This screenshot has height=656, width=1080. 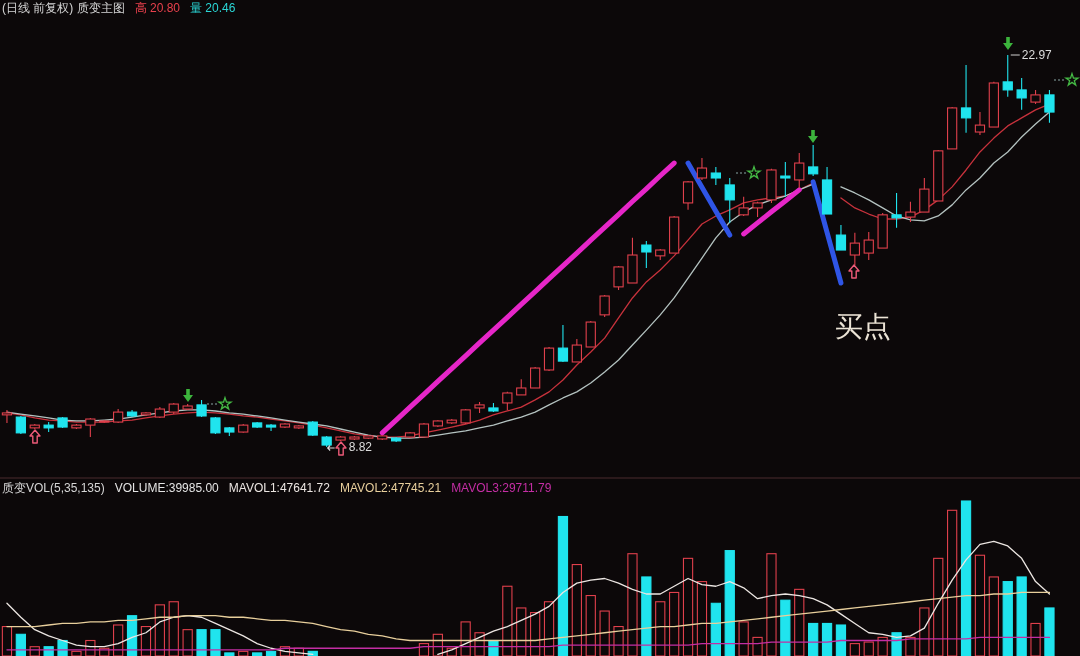 I want to click on text: 8.82, so click(x=360, y=447).